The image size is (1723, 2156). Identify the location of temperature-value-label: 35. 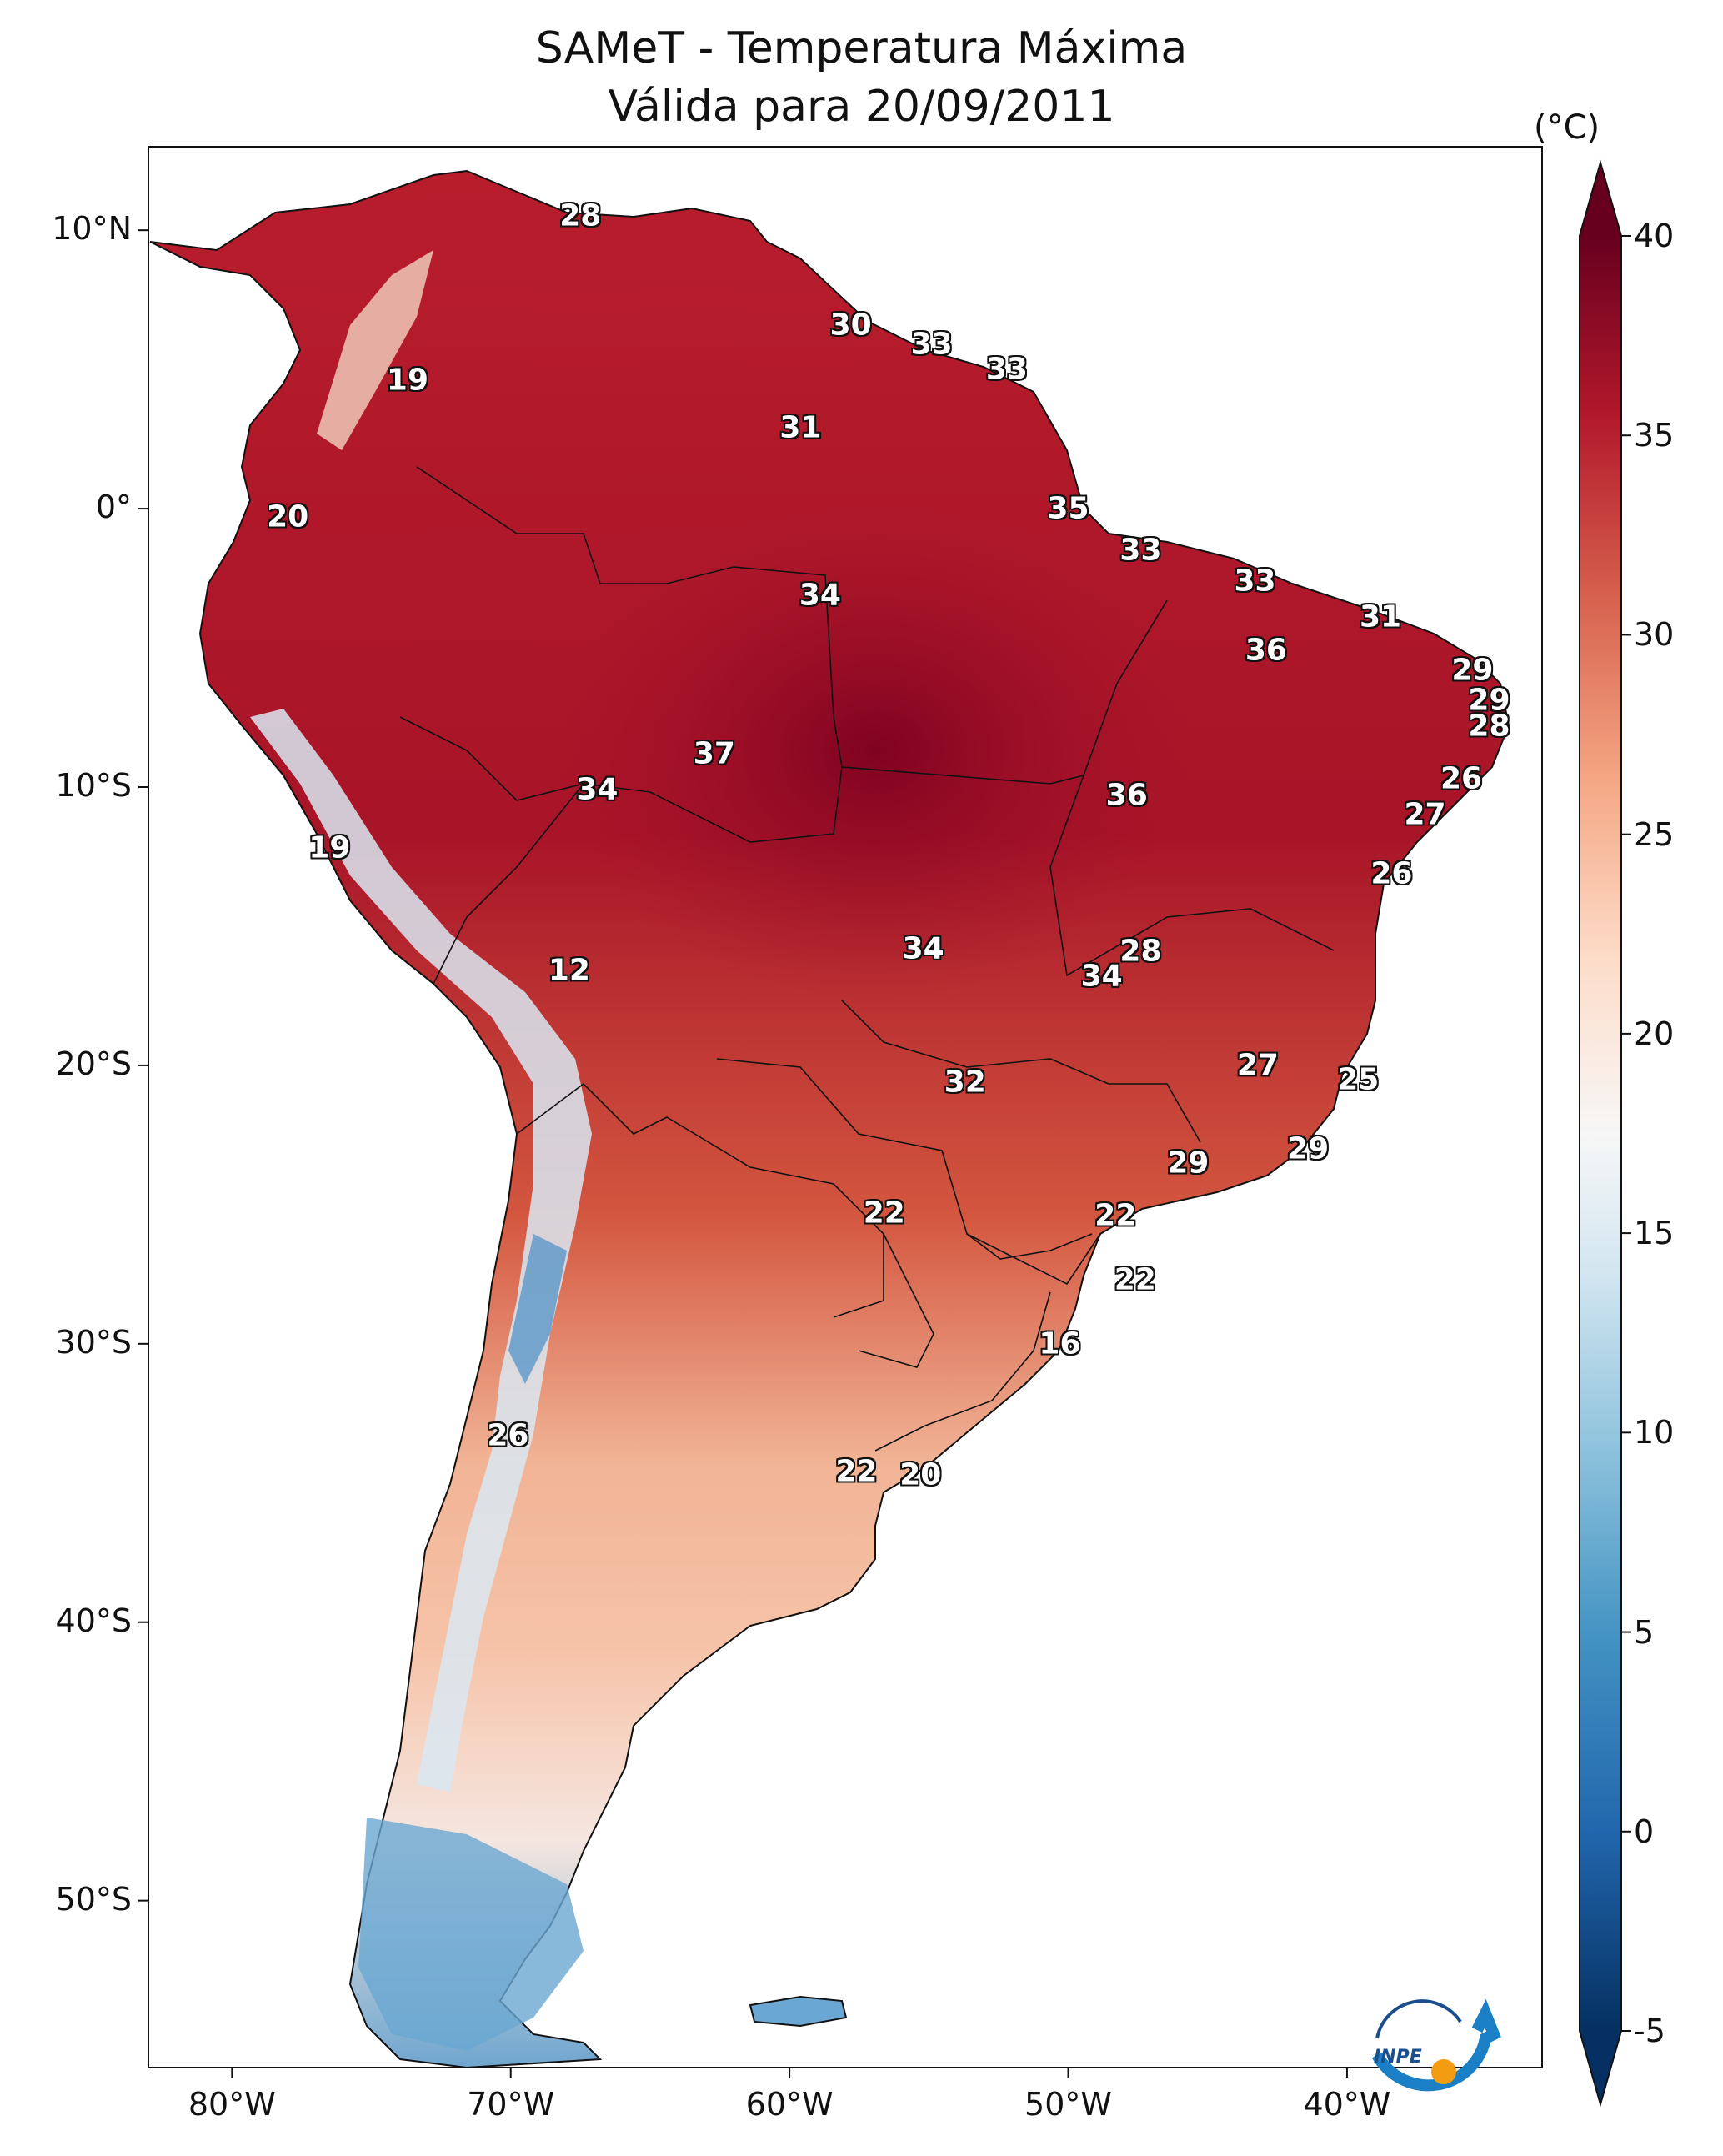
(1068, 509).